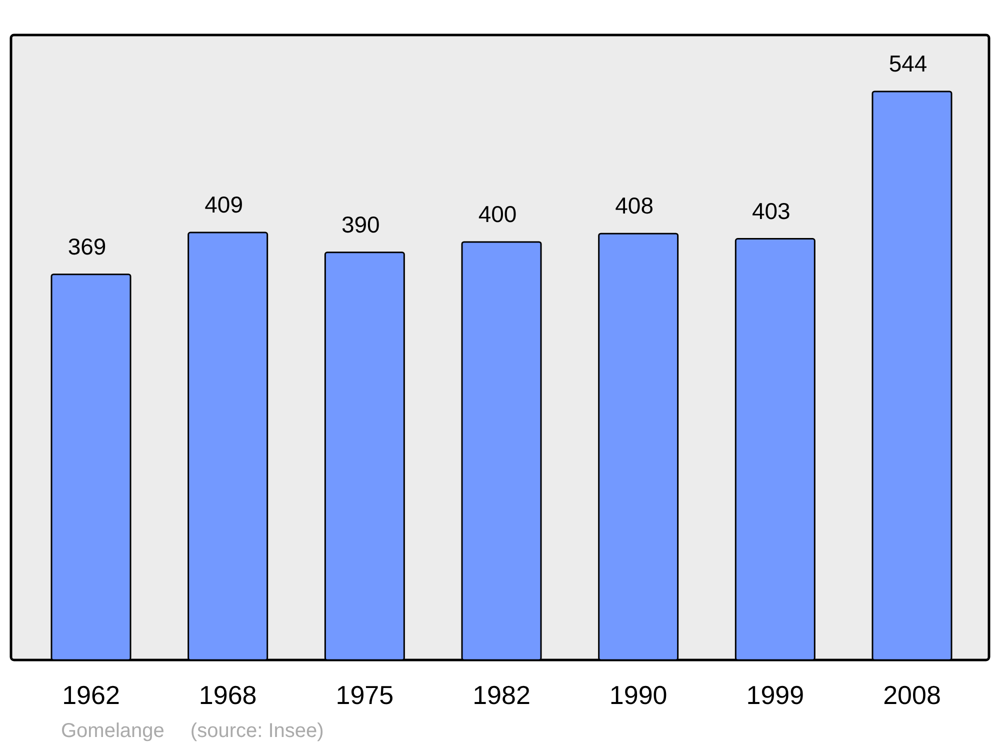 The image size is (1000, 747). Describe the element at coordinates (638, 695) in the screenshot. I see `x-tick-label: 1990` at that location.